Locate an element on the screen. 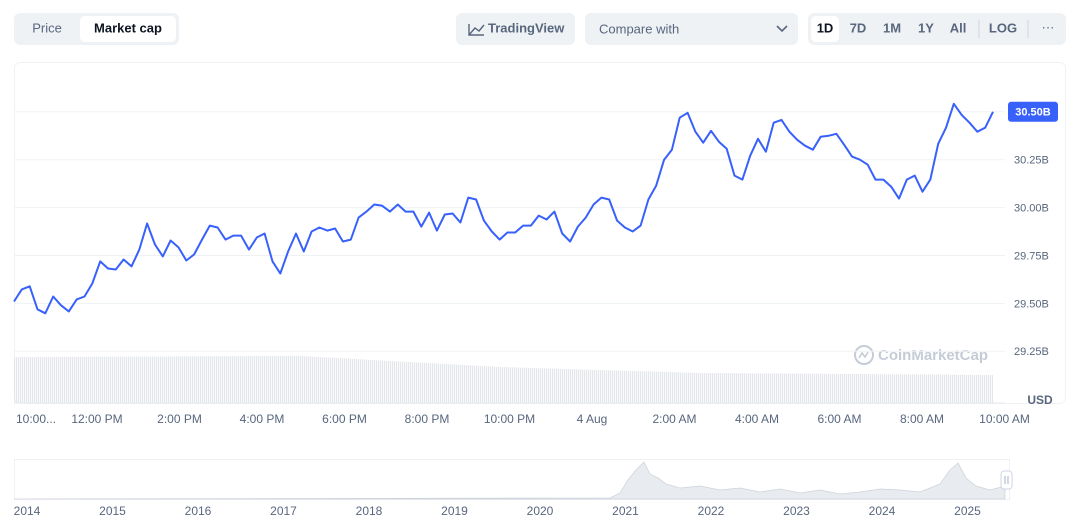 Image resolution: width=1081 pixels, height=530 pixels. range-button: 7D is located at coordinates (858, 27).